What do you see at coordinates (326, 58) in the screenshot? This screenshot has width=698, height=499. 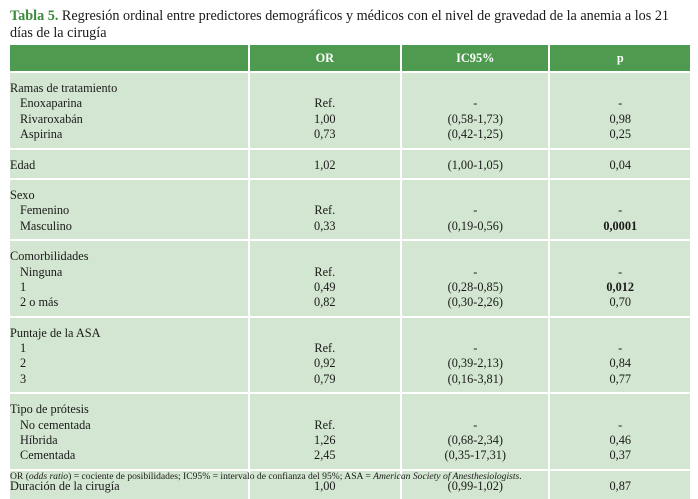 I see `header-or: OR` at bounding box center [326, 58].